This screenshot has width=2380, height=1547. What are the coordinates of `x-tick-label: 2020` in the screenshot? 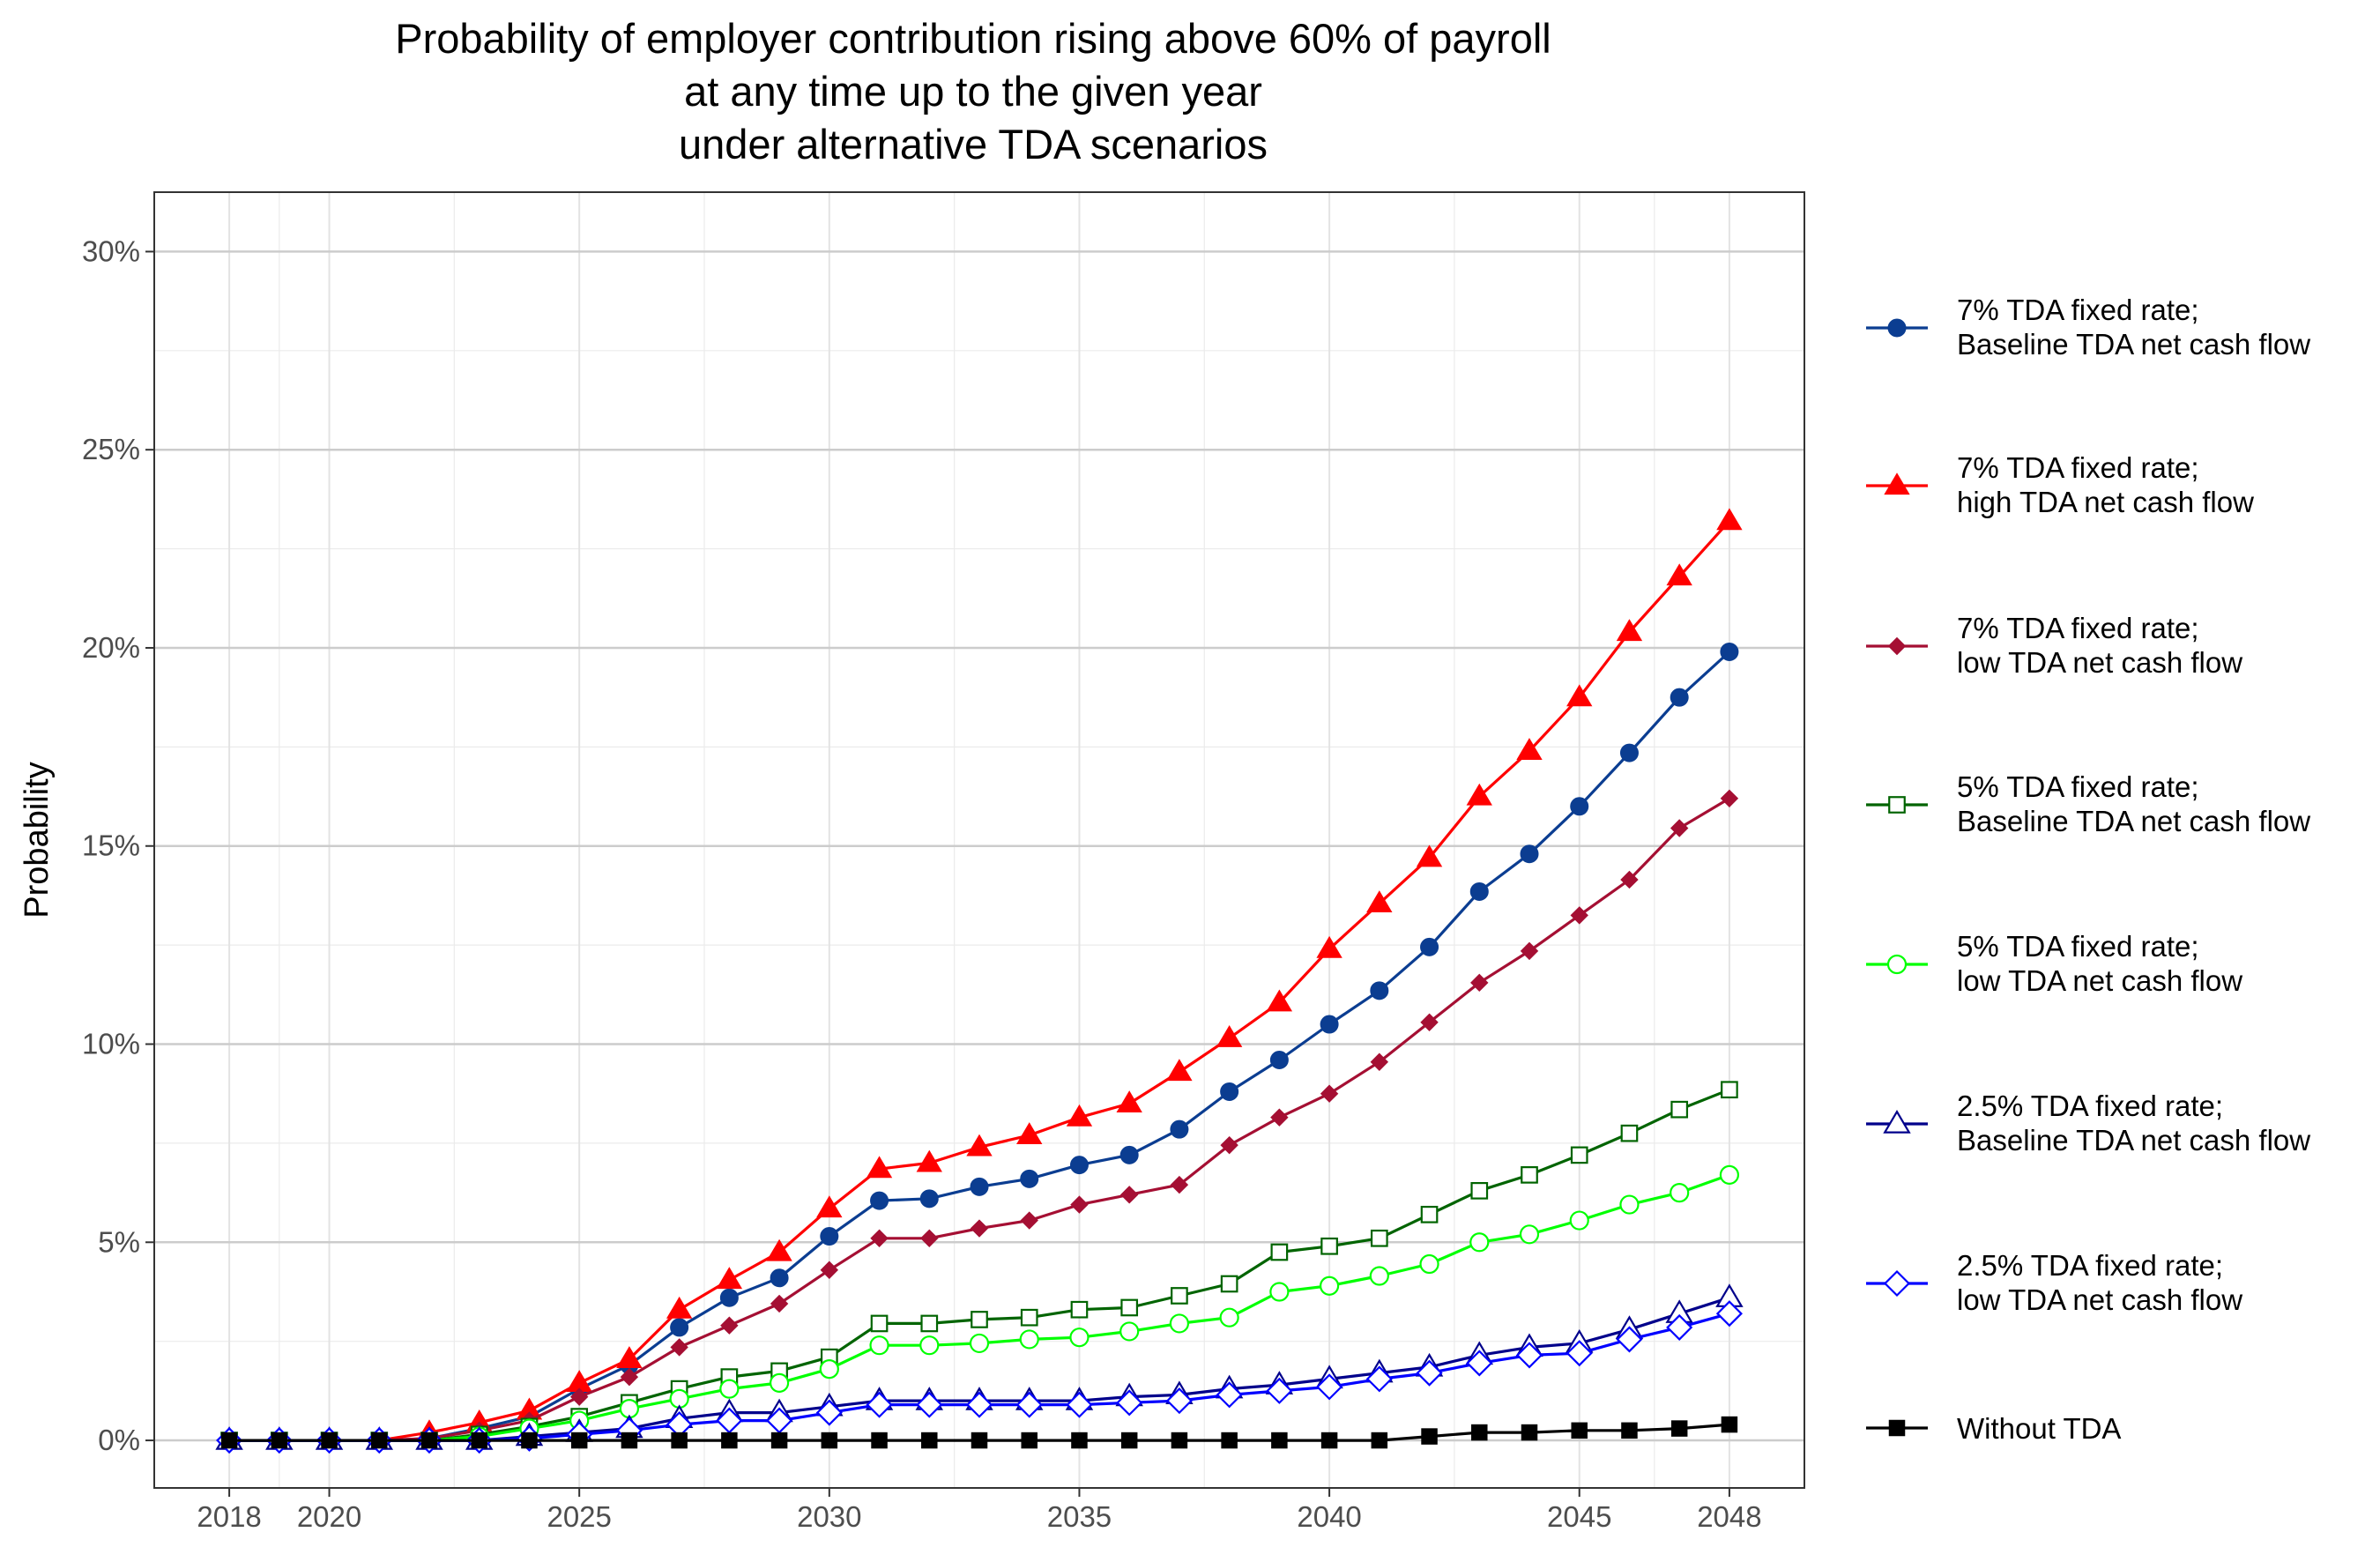 It's located at (329, 1516).